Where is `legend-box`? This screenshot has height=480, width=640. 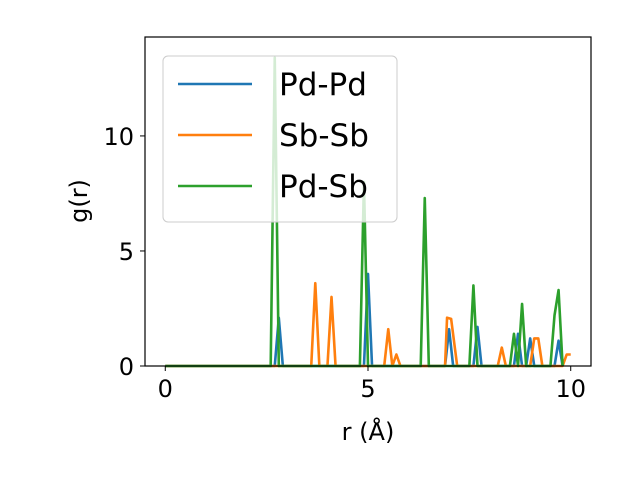 legend-box is located at coordinates (280, 139).